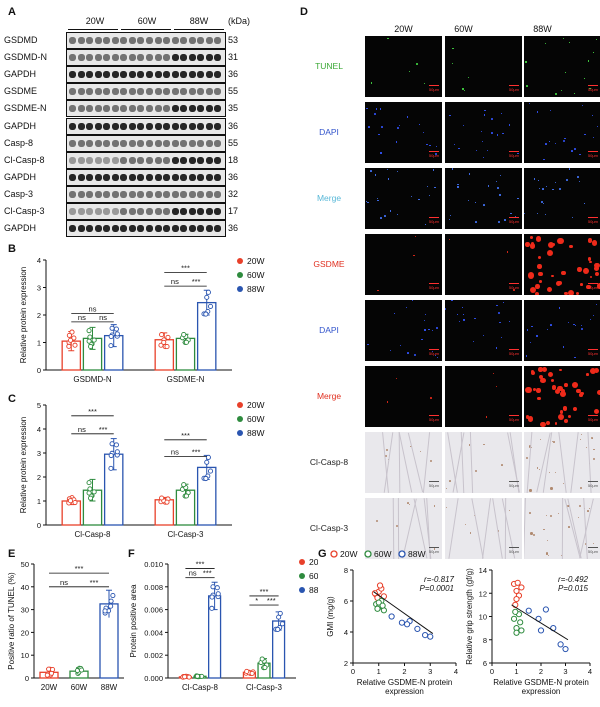 The width and height of the screenshot is (600, 707). What do you see at coordinates (233, 57) in the screenshot?
I see `wb-row-kda: 31` at bounding box center [233, 57].